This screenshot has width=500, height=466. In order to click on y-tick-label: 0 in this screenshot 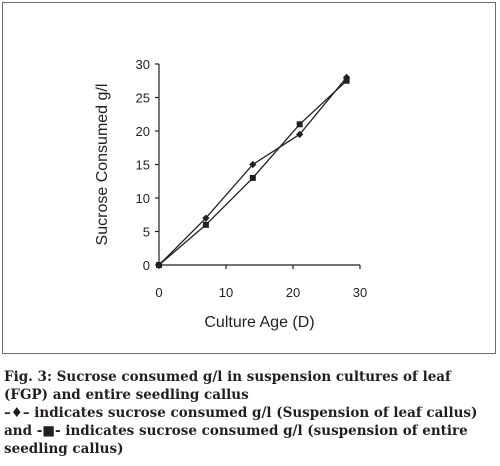, I will do `click(146, 265)`.